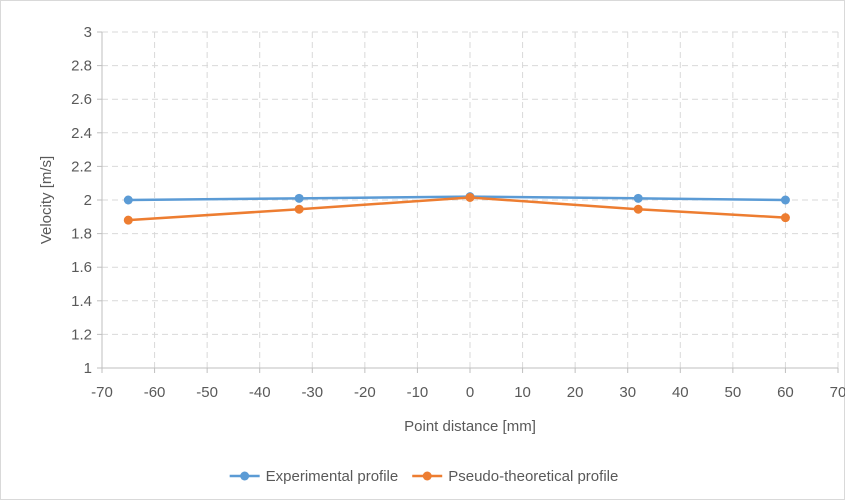 The width and height of the screenshot is (845, 501). Describe the element at coordinates (365, 392) in the screenshot. I see `x-tick-label: -20` at that location.